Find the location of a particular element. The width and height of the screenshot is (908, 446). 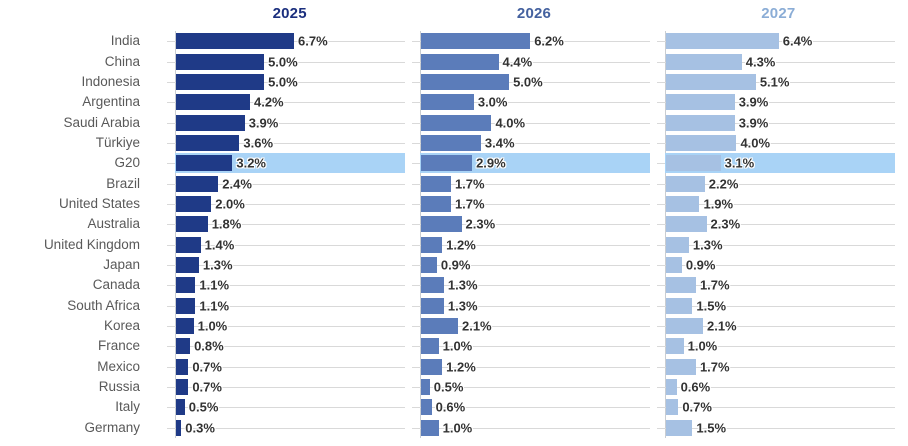

value-label: 2.4% is located at coordinates (237, 184).